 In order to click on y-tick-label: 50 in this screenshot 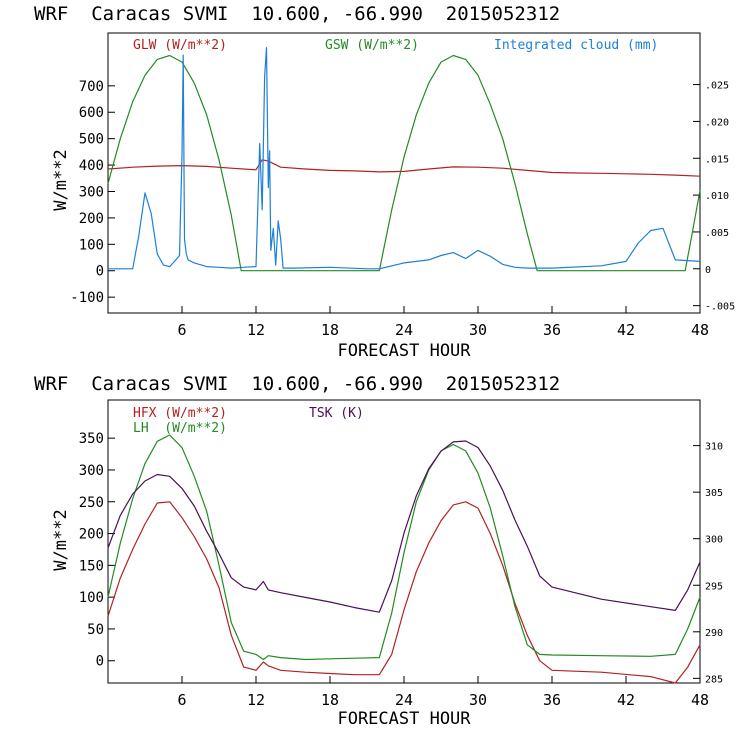, I will do `click(95, 630)`.